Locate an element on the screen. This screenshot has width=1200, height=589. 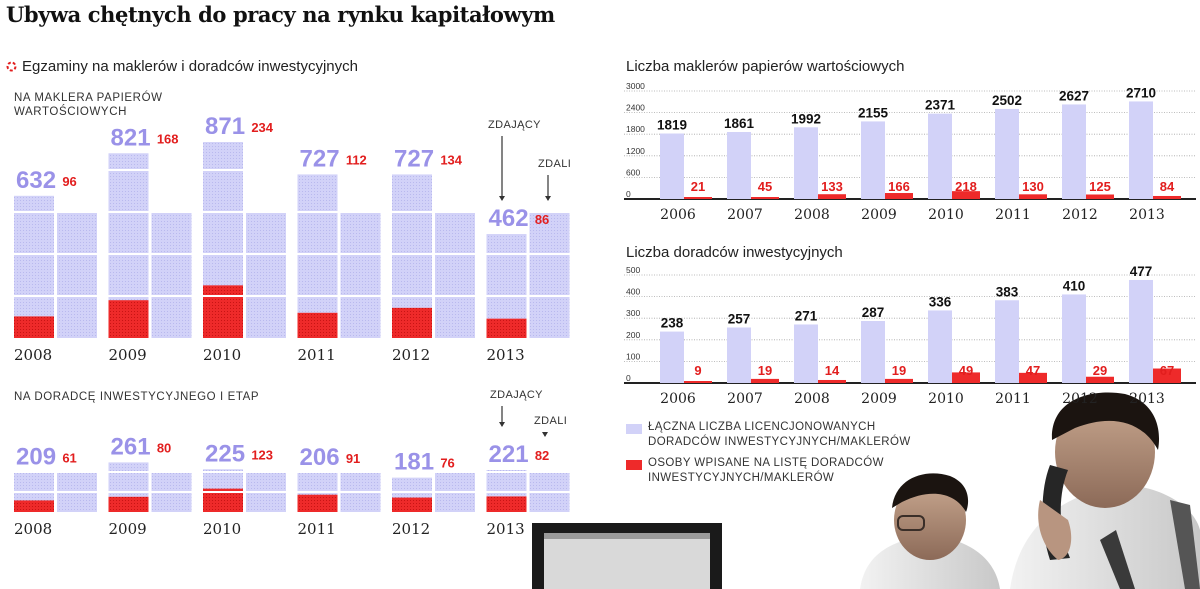
exam-total-label: 181 is located at coordinates (414, 462).